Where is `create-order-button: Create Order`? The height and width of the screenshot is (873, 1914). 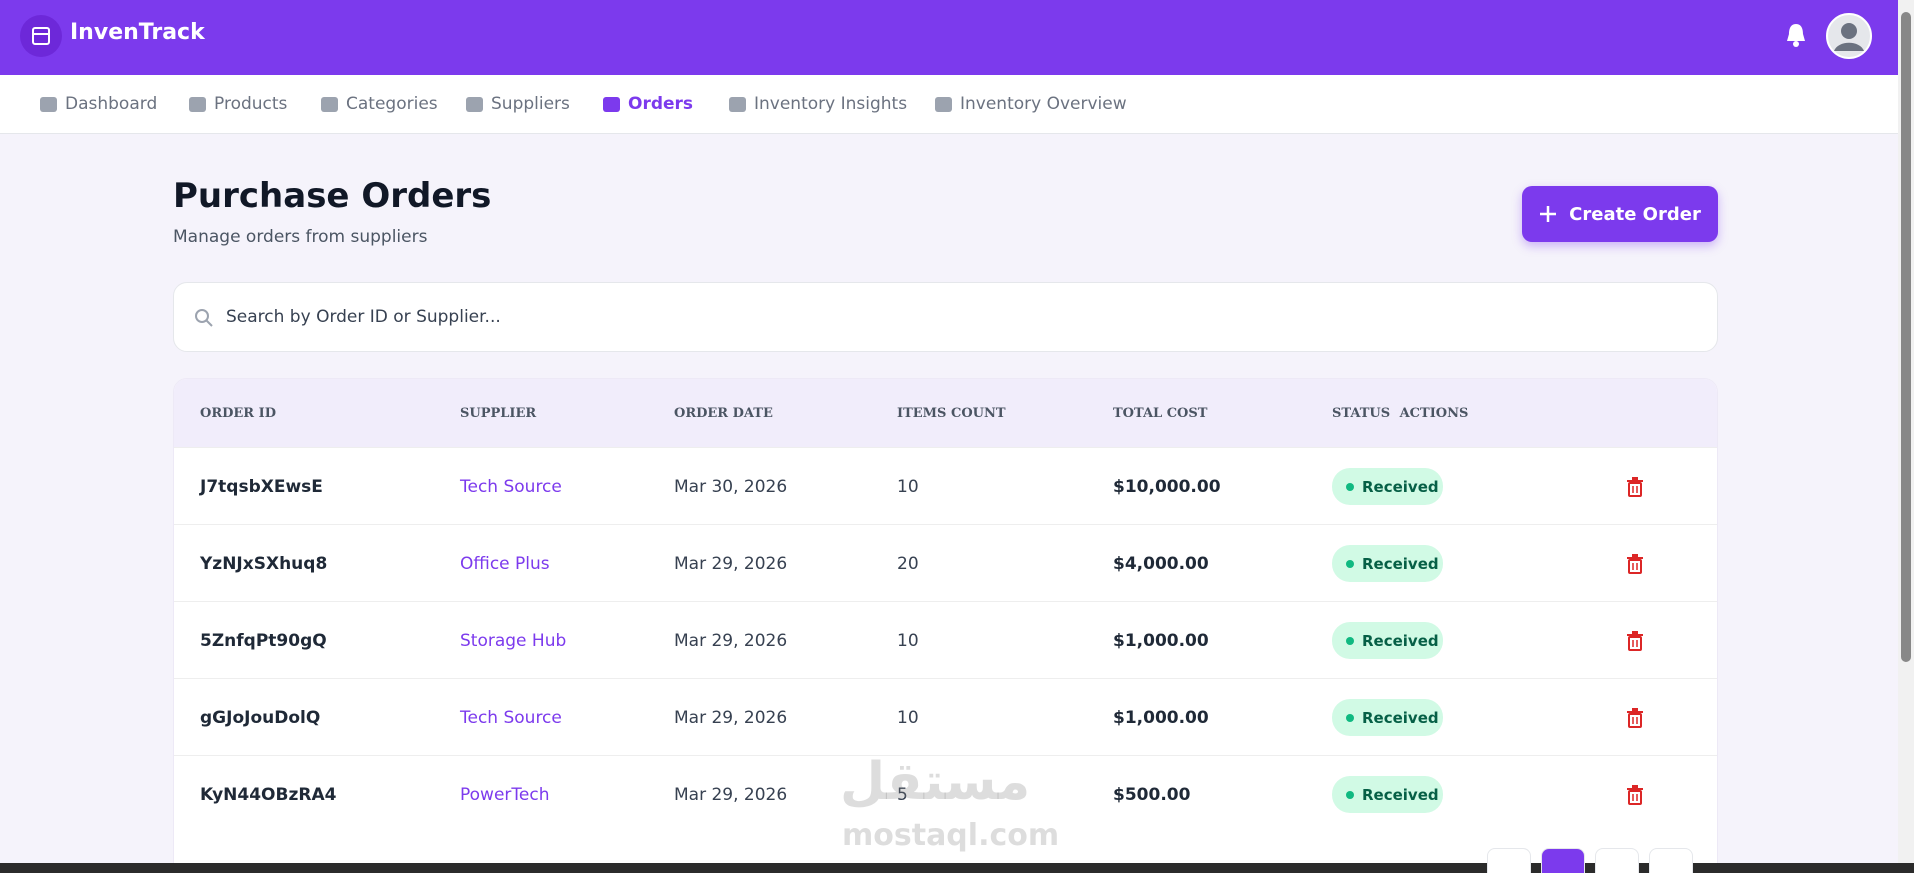
create-order-button: Create Order is located at coordinates (1620, 214).